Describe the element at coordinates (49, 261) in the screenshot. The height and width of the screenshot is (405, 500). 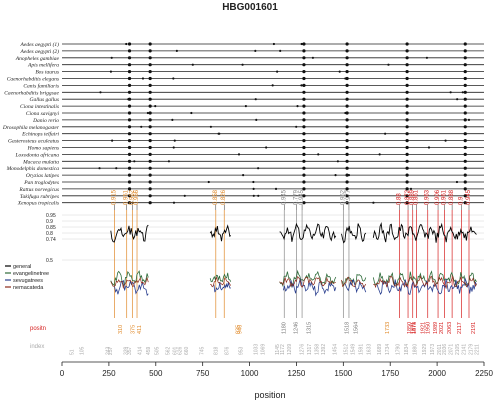
I see `score-tick-label: 0.5` at that location.